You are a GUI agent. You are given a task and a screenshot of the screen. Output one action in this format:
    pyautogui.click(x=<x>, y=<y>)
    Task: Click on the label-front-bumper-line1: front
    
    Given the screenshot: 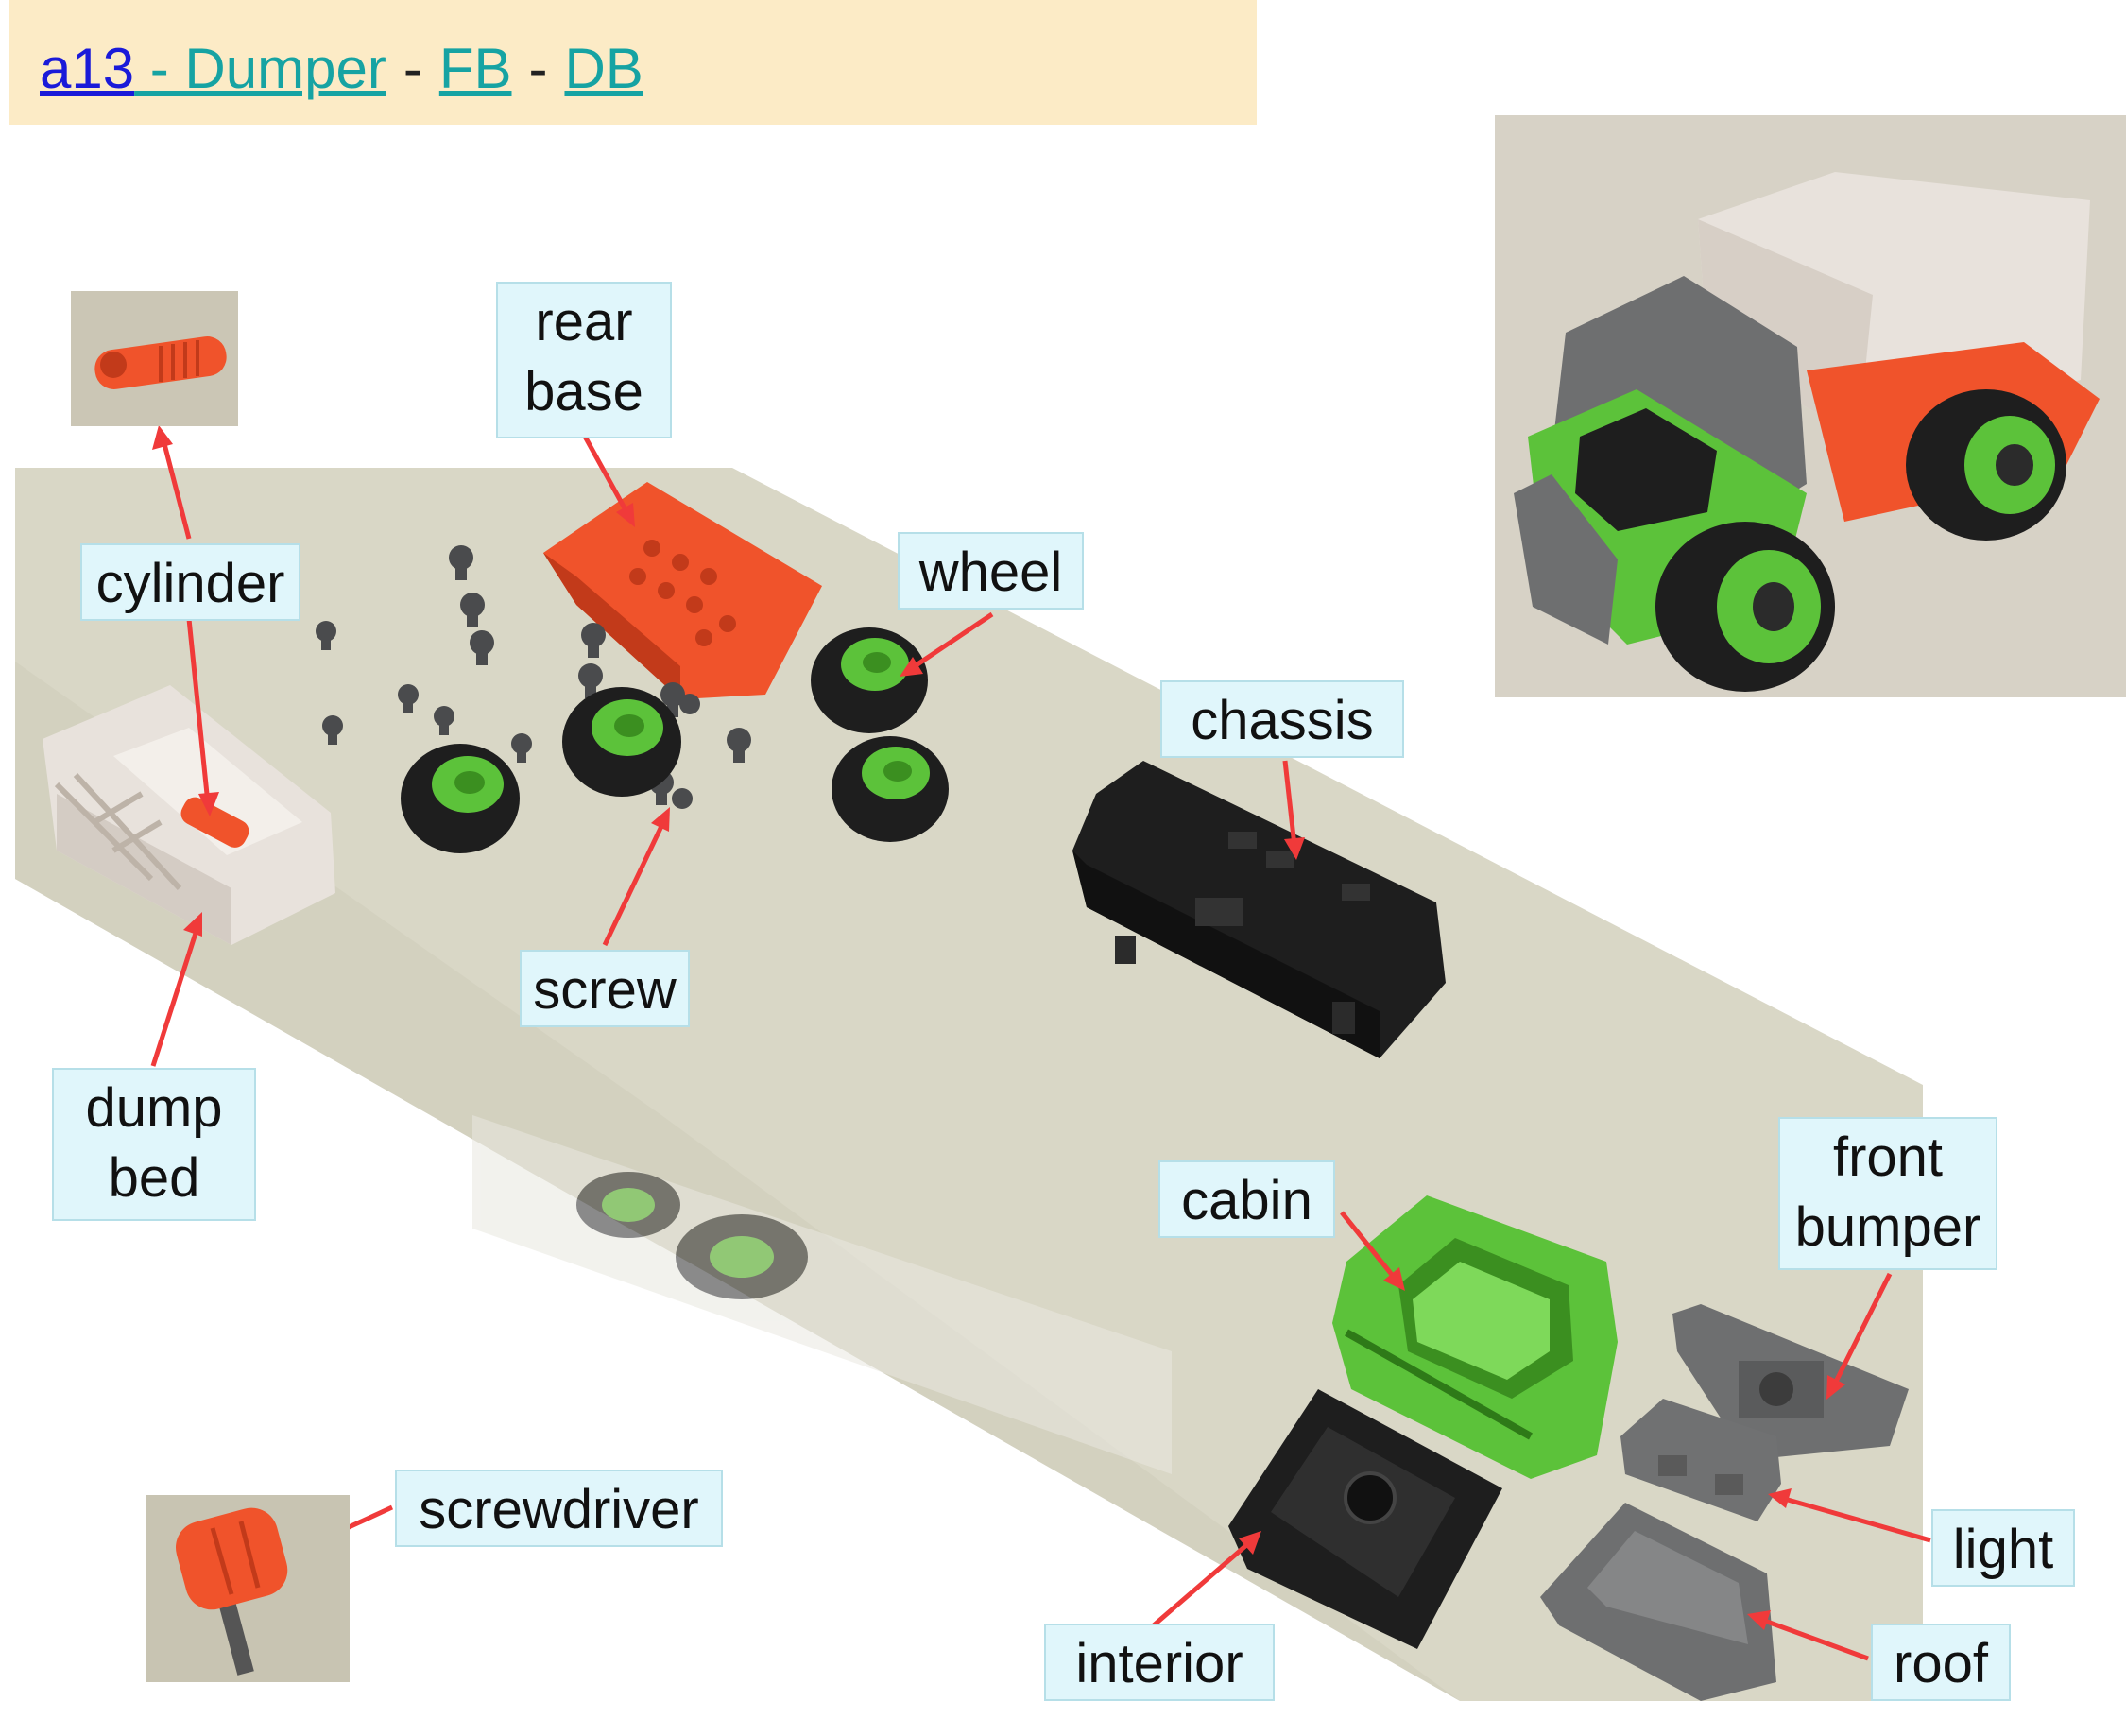 What is the action you would take?
    pyautogui.click(x=1888, y=1157)
    